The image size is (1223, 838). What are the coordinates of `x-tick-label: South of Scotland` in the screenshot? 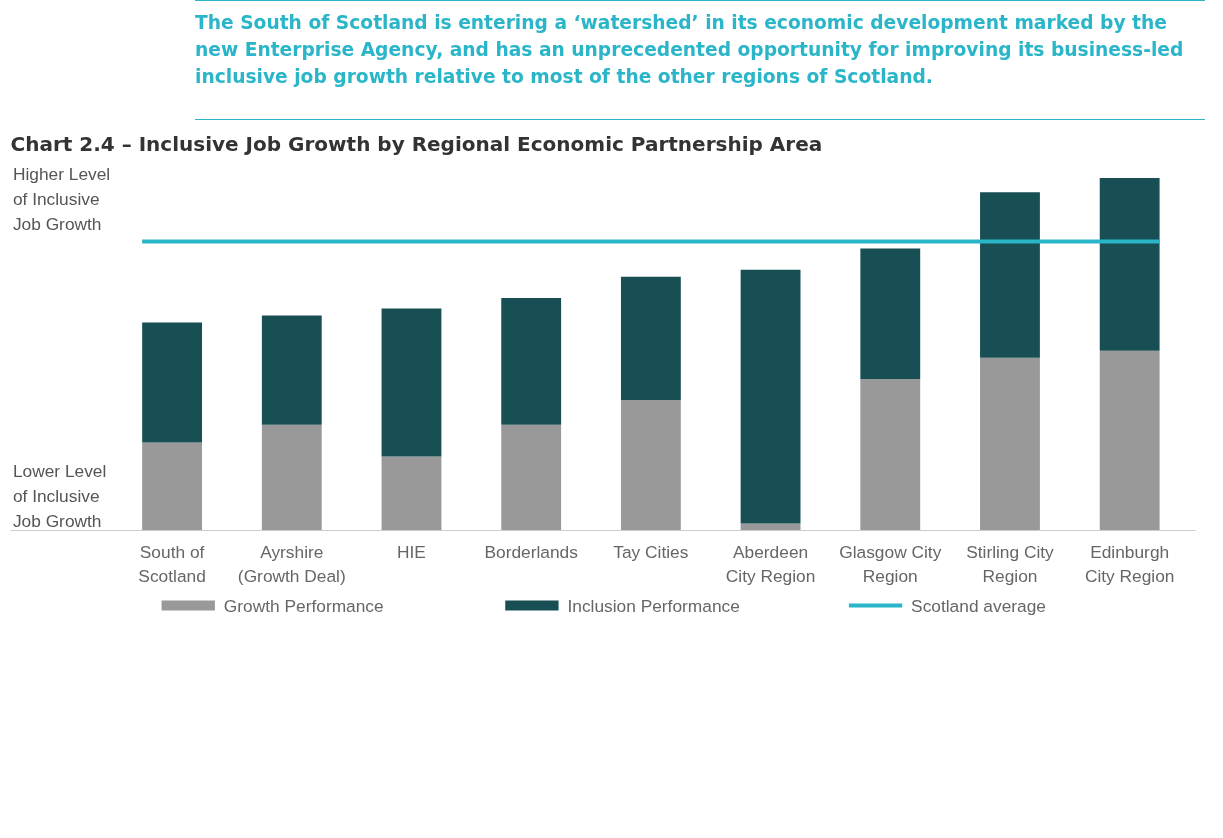 It's located at (172, 563).